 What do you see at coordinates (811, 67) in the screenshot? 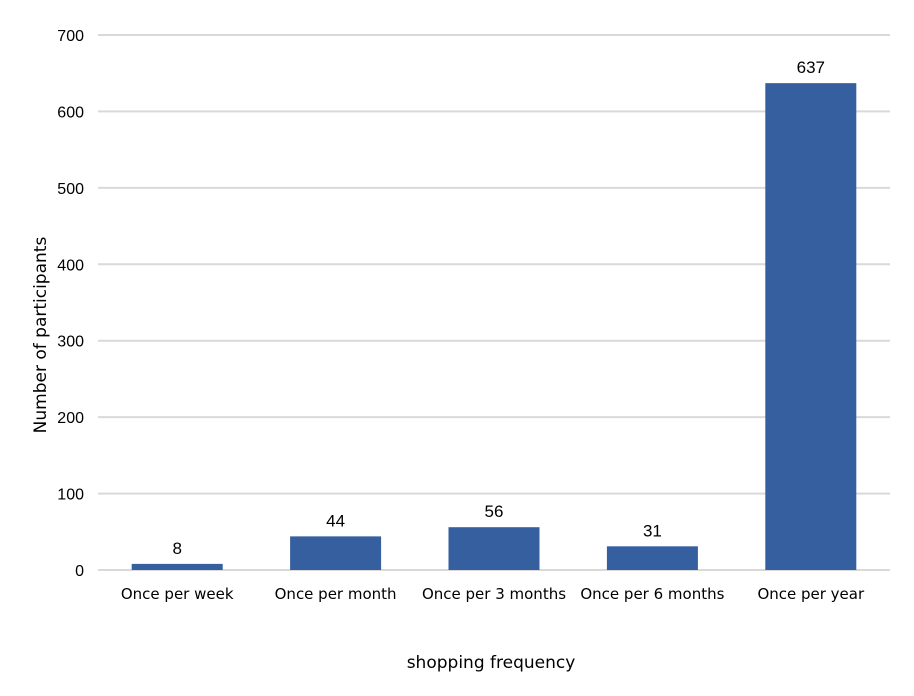
I see `data-label: 637` at bounding box center [811, 67].